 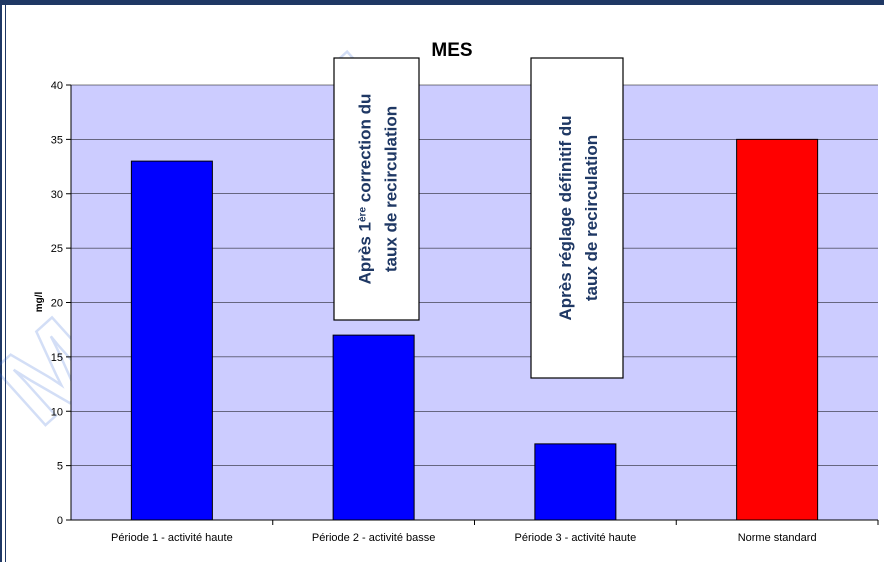 What do you see at coordinates (57, 358) in the screenshot?
I see `y-tick-label: 15` at bounding box center [57, 358].